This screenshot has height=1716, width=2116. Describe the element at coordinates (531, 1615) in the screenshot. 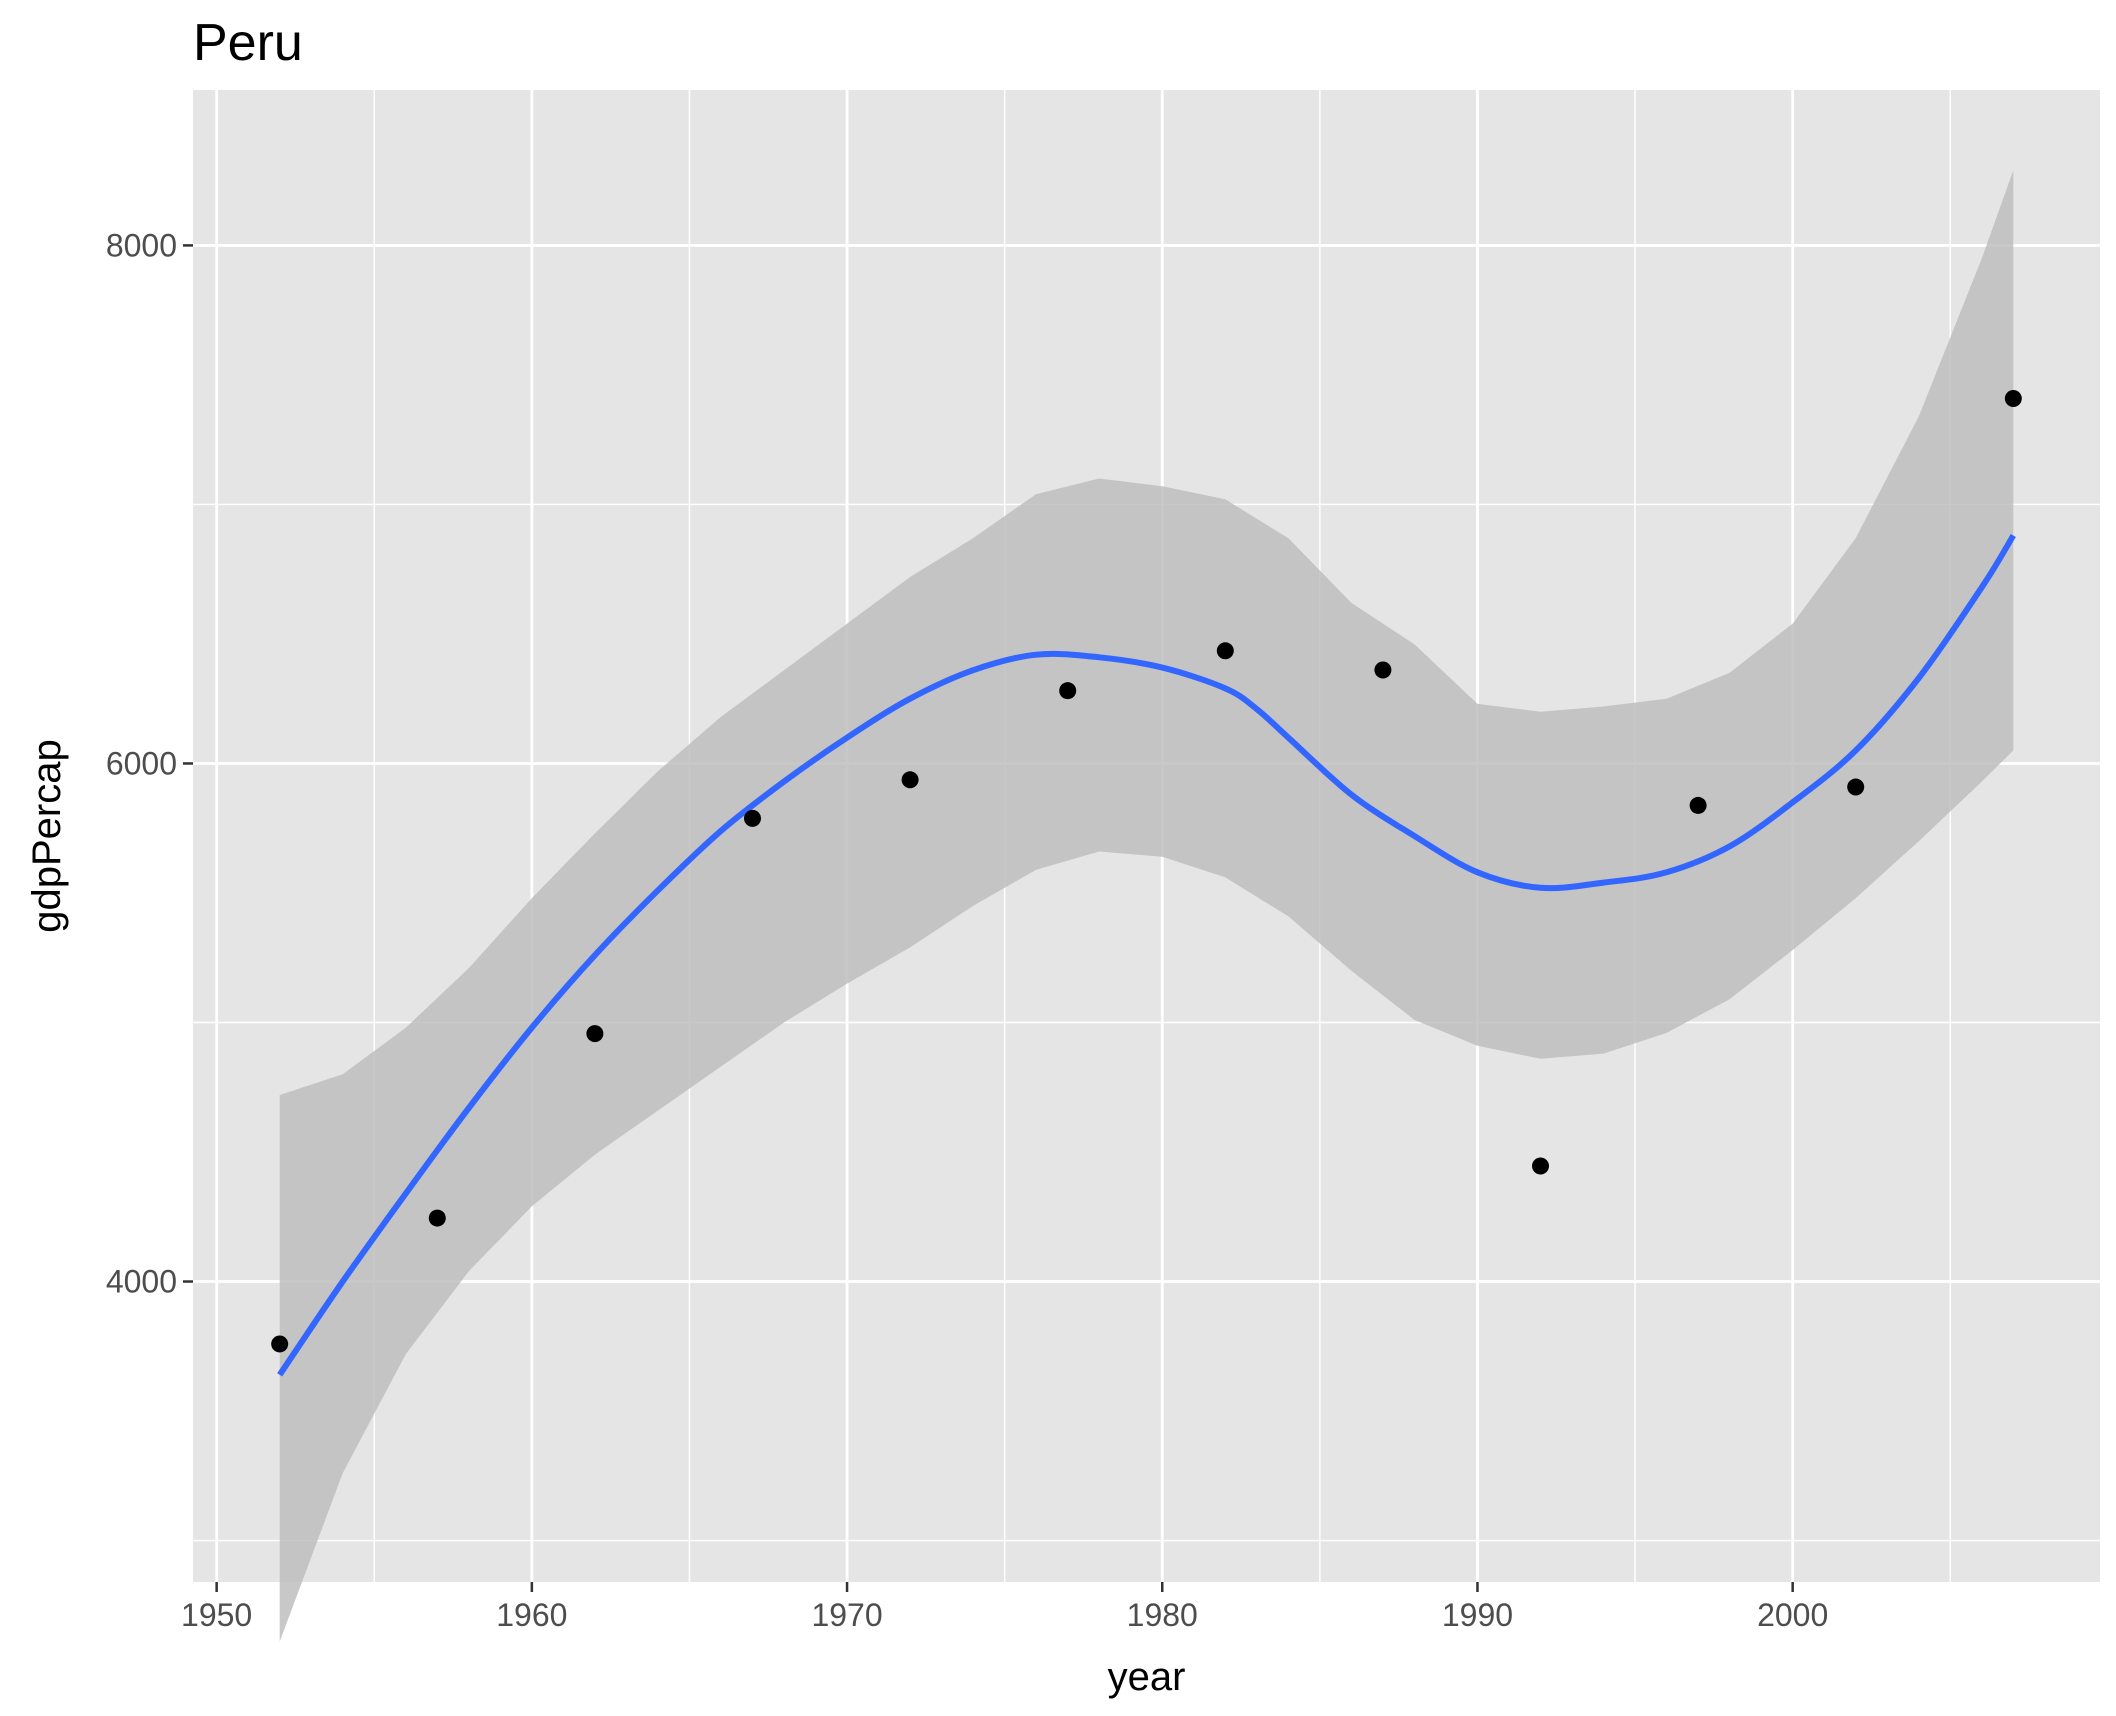

I see `x-tick-label: 1960` at that location.